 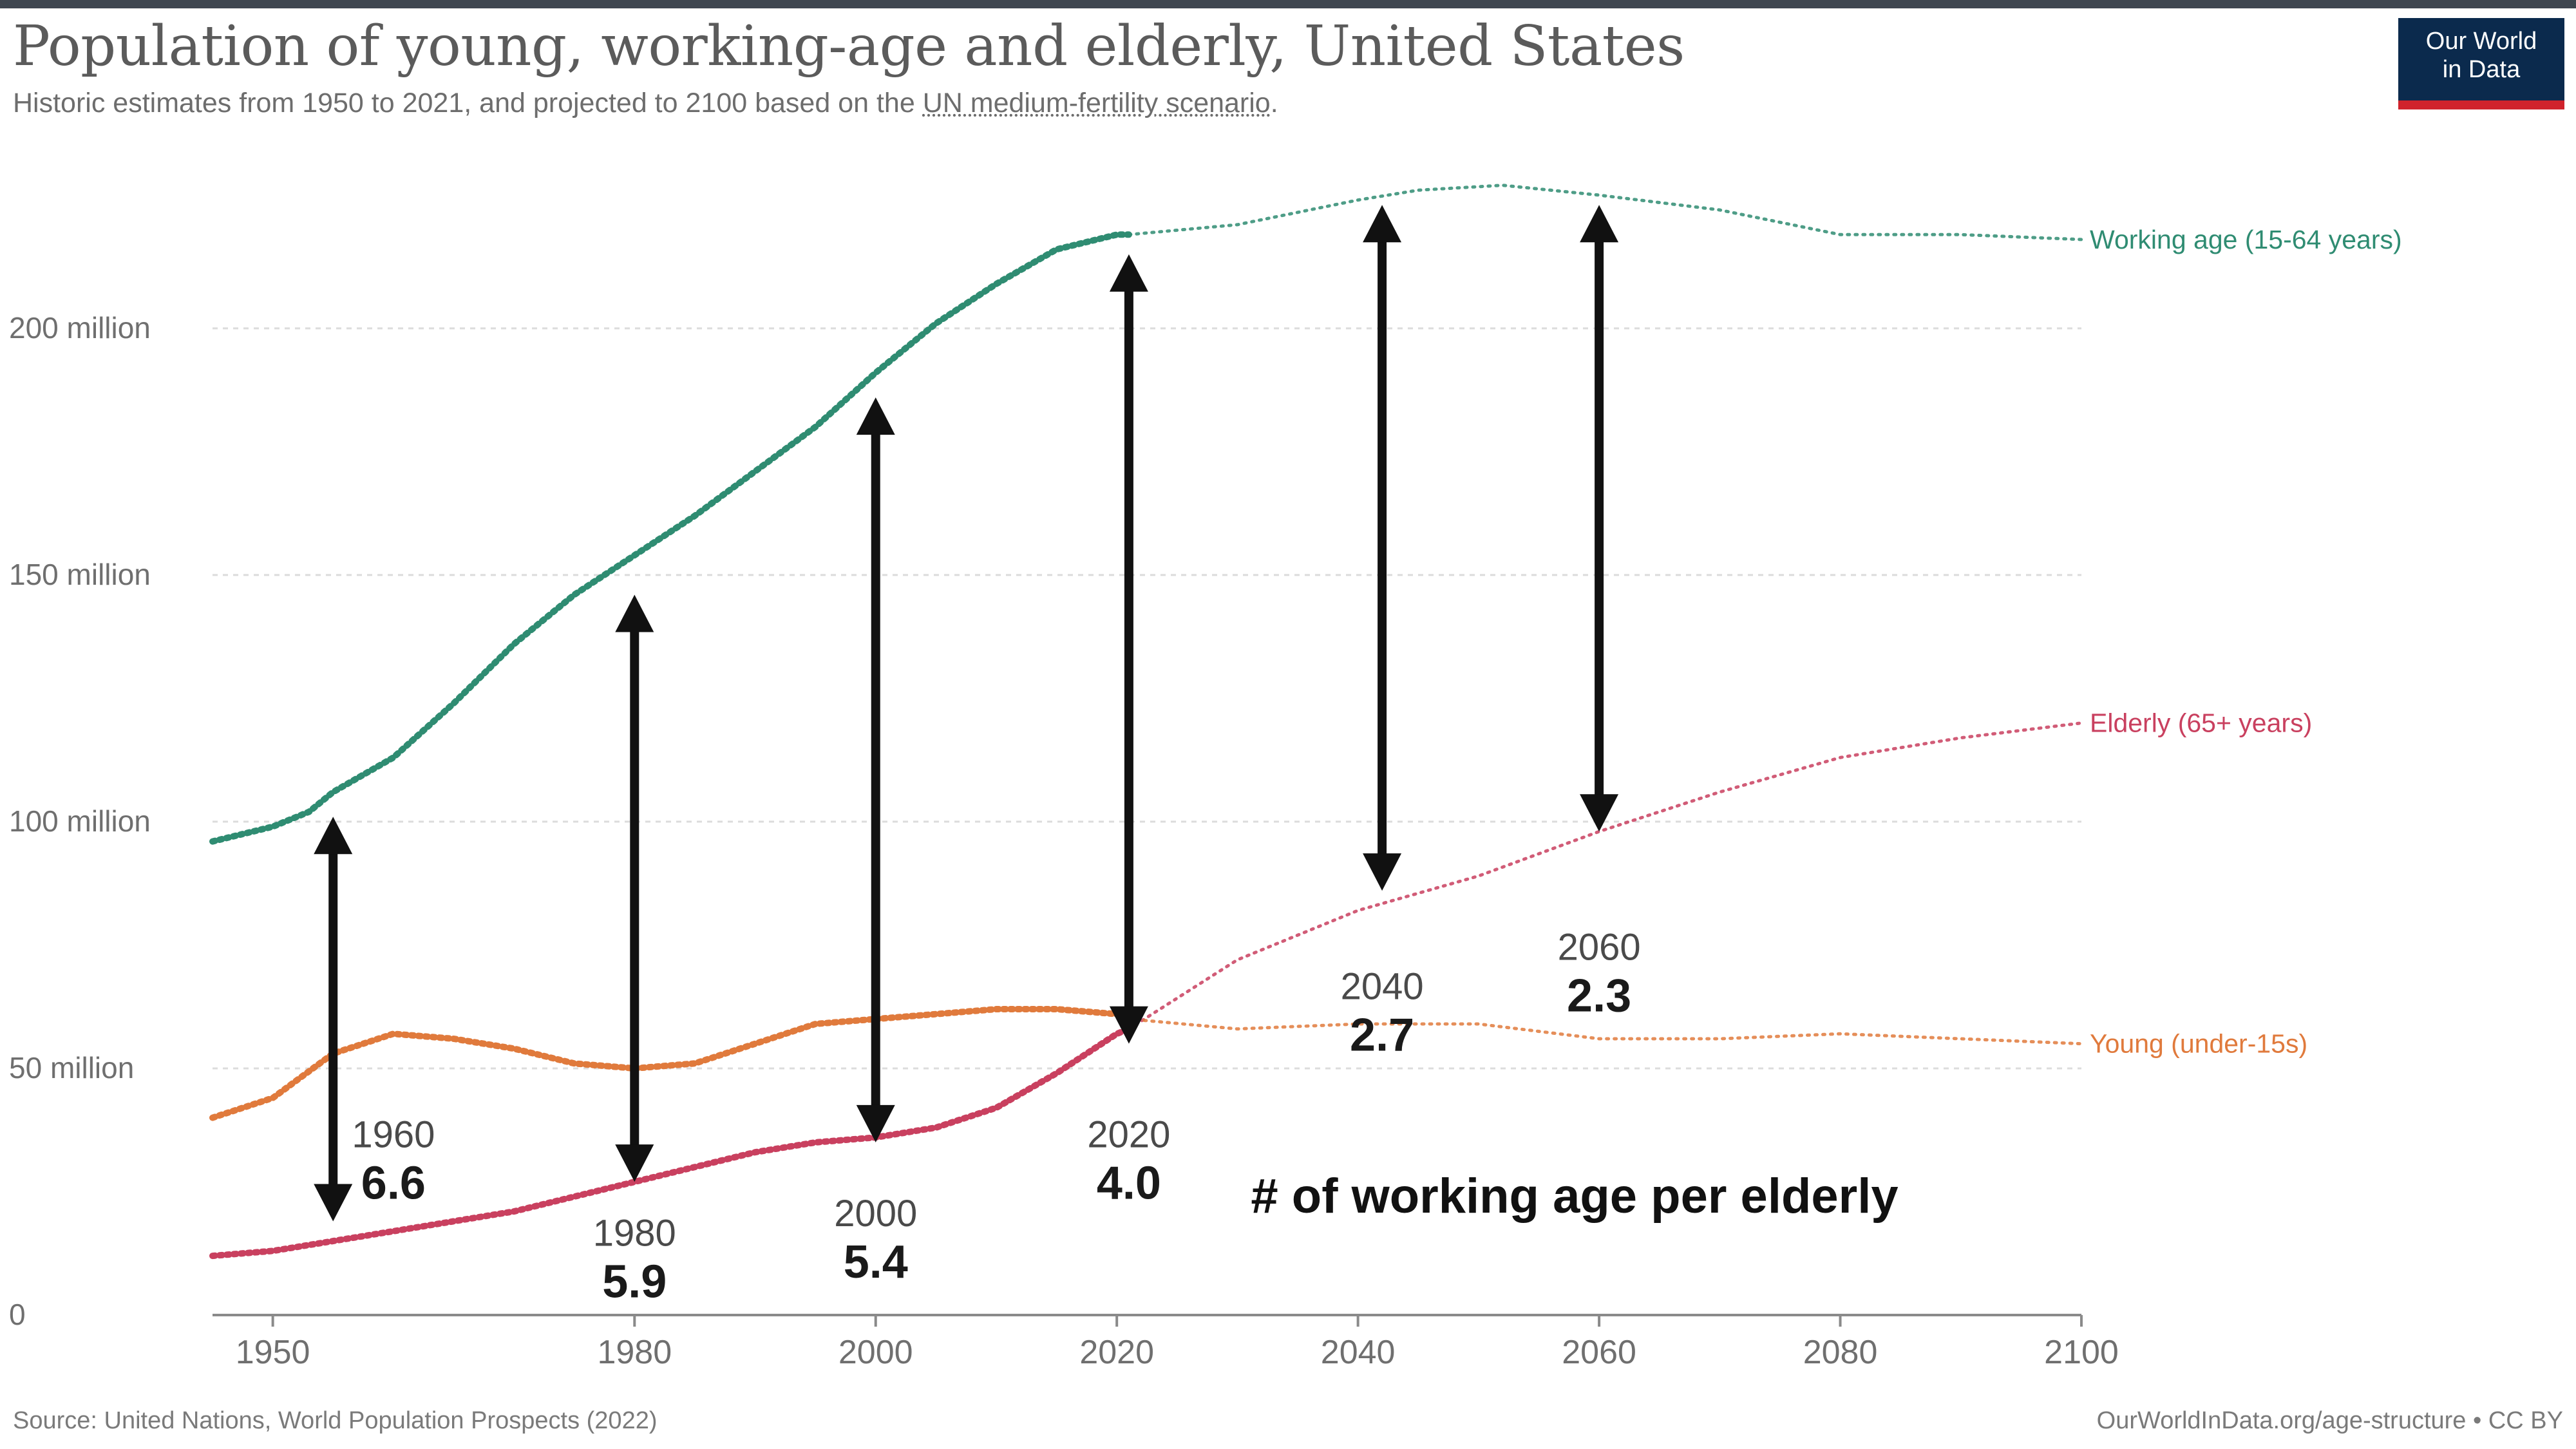 I want to click on x-tick-label: 2080, so click(x=1841, y=1352).